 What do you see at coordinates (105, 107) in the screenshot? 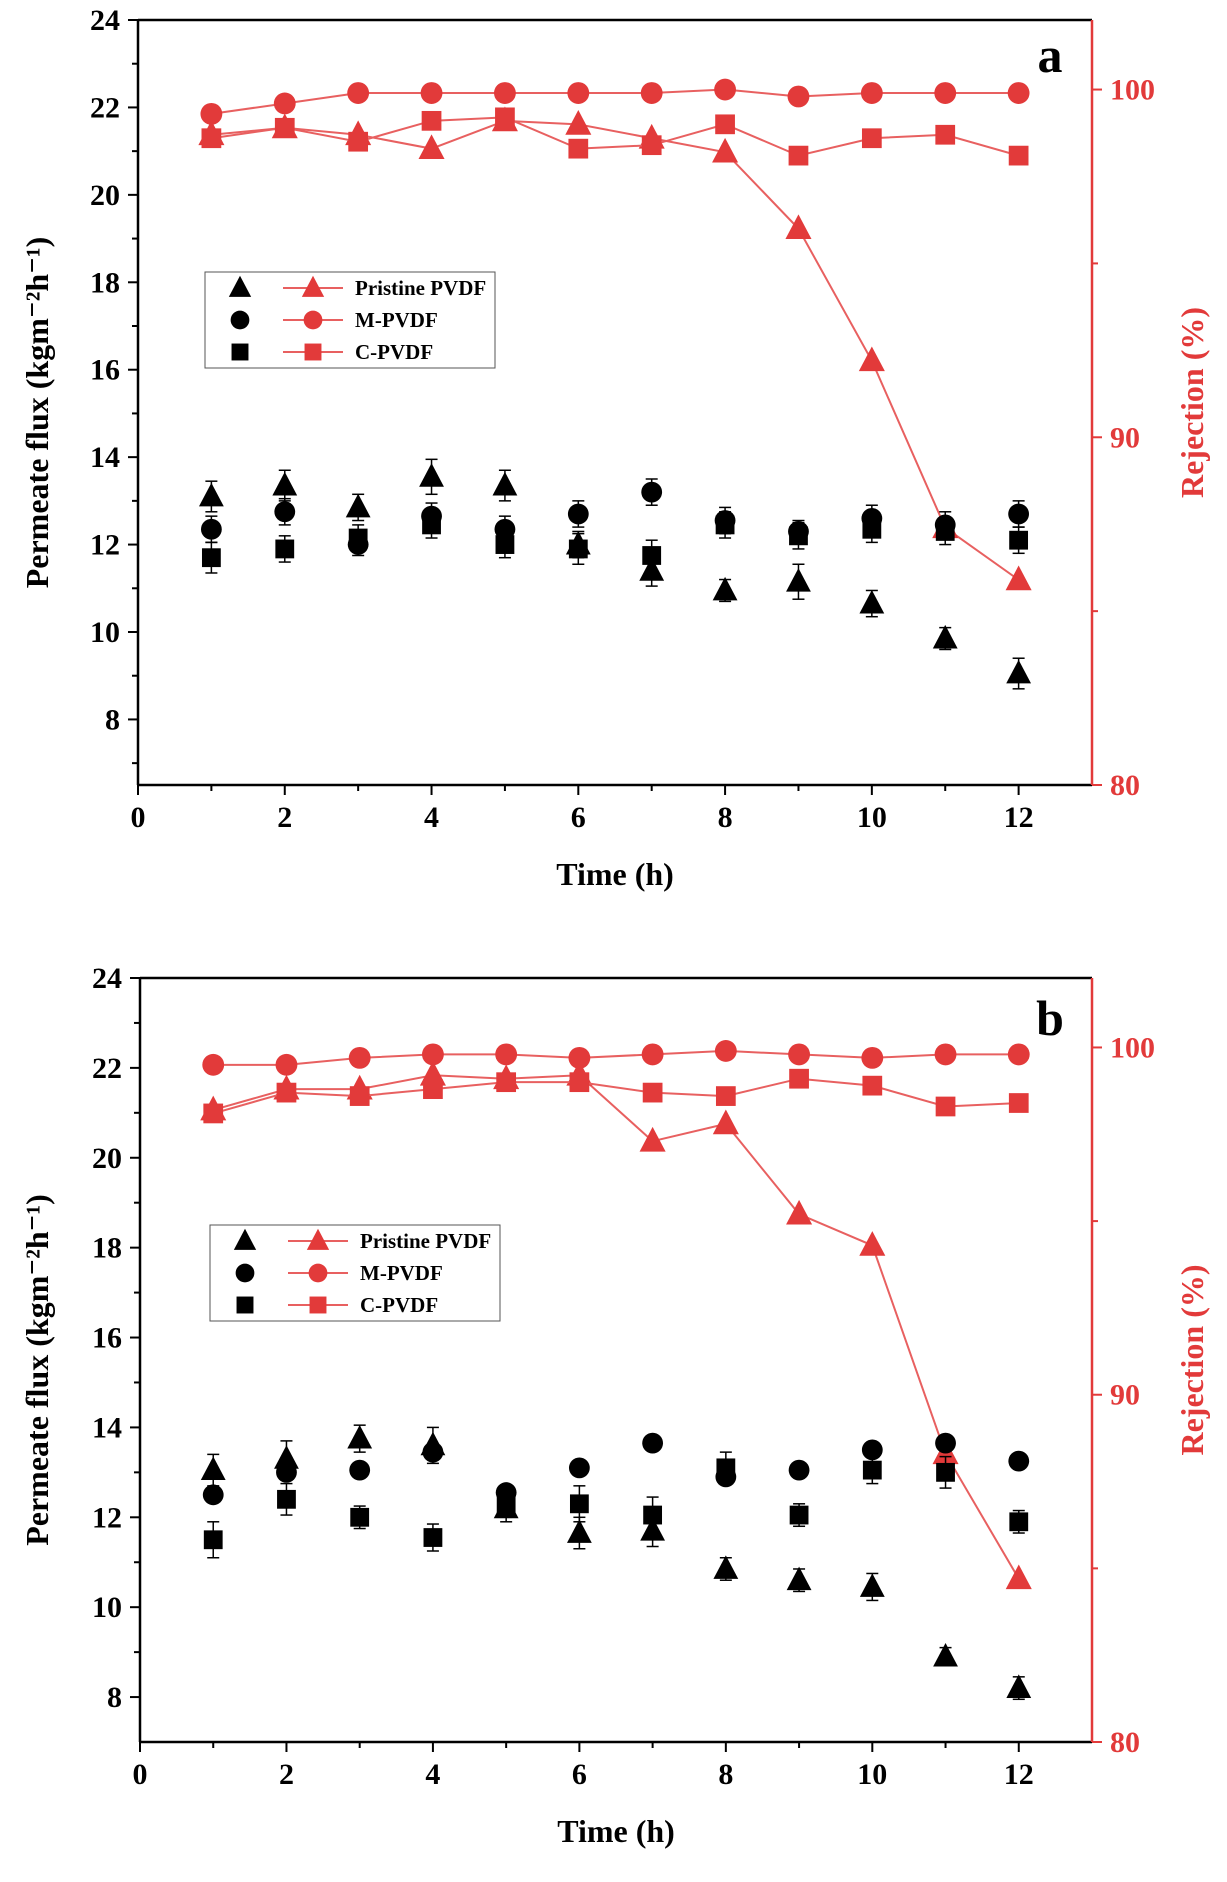
I see `y-left-tick-label: 22` at bounding box center [105, 107].